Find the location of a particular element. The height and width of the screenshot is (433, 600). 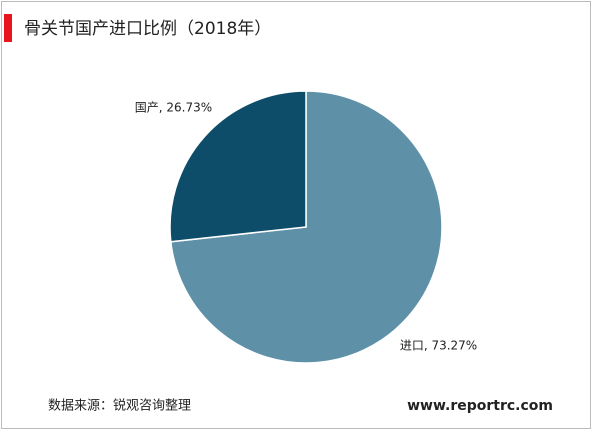

chart-title: 骨关节国产进口比例（2018年） is located at coordinates (147, 29).